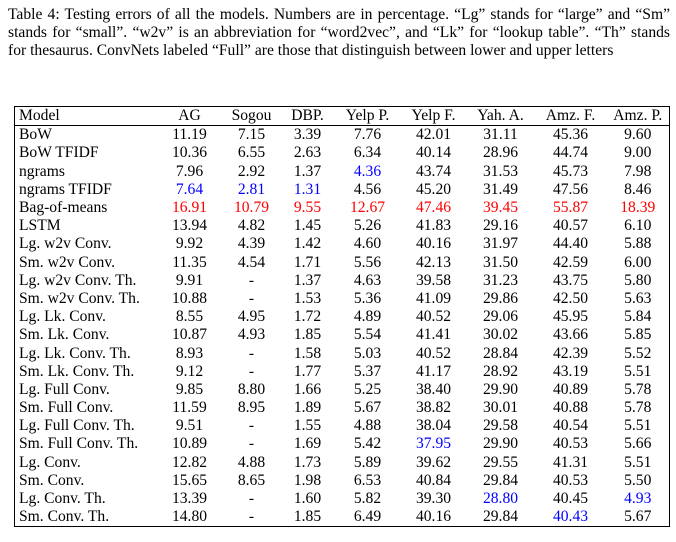 The height and width of the screenshot is (542, 676). Describe the element at coordinates (251, 208) in the screenshot. I see `error-cell: 10.79` at that location.